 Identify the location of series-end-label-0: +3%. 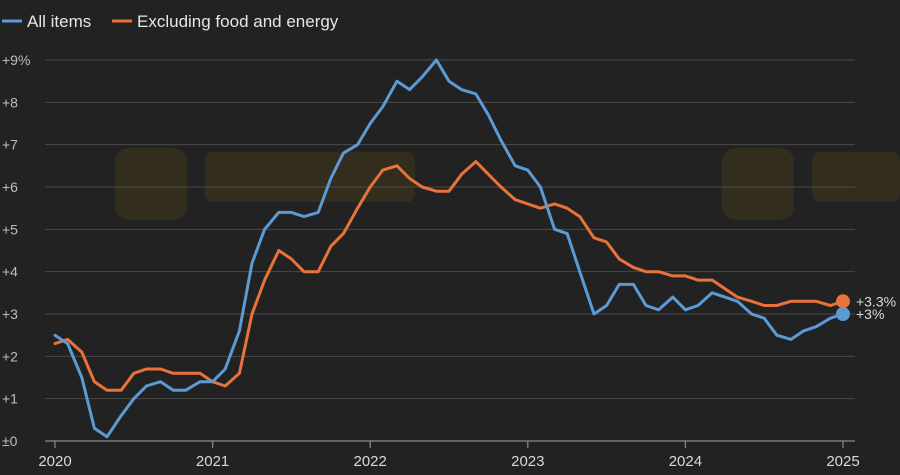
(870, 314).